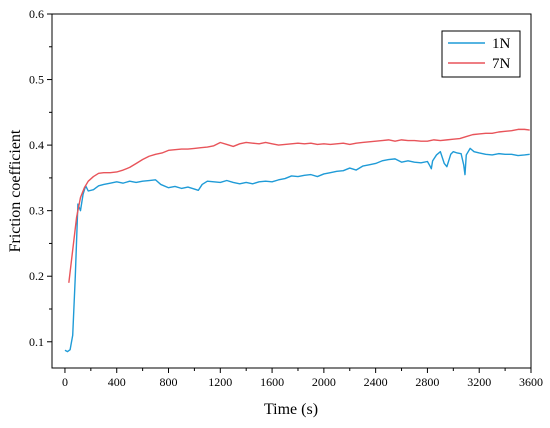 Image resolution: width=550 pixels, height=428 pixels. Describe the element at coordinates (36, 342) in the screenshot. I see `y-tick-label: 0.1` at that location.